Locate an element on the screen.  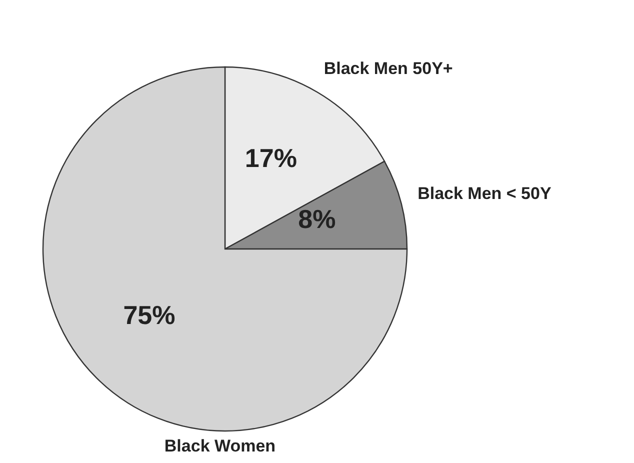
slice-label: Black Women is located at coordinates (220, 446).